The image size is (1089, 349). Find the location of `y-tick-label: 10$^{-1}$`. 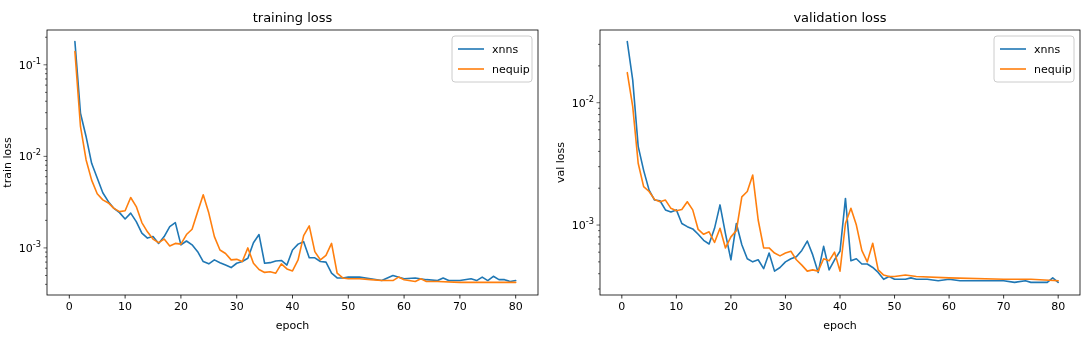

y-tick-label: 10$^{-1}$ is located at coordinates (29, 63).